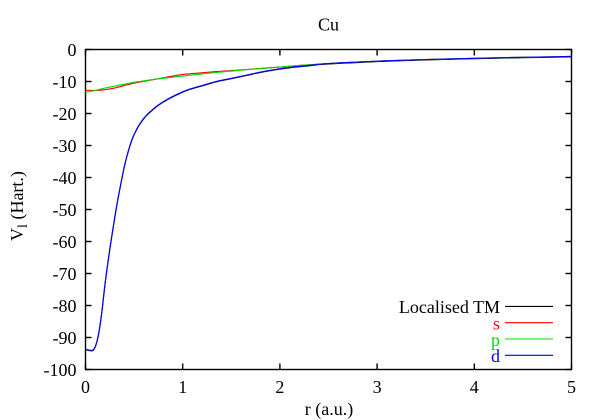  What do you see at coordinates (328, 25) in the screenshot?
I see `svg-text: Cu` at bounding box center [328, 25].